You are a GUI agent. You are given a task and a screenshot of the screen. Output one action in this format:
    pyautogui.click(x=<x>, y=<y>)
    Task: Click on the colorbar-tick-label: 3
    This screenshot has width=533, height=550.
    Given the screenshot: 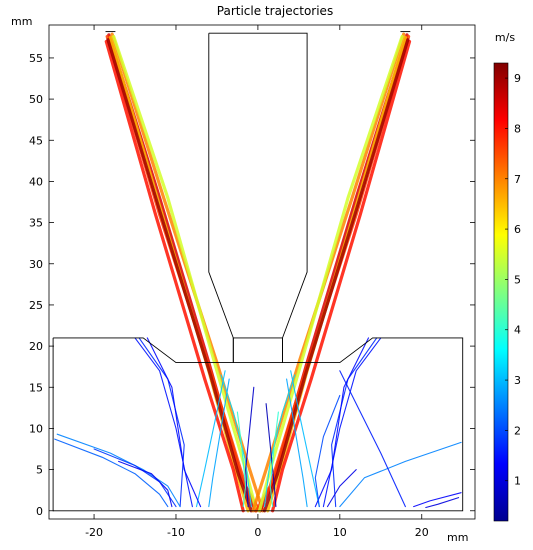 What is the action you would take?
    pyautogui.click(x=517, y=380)
    